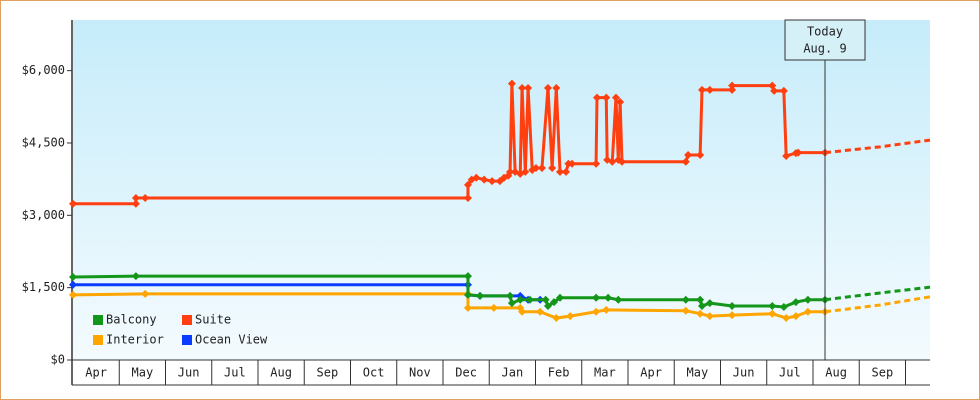 Image resolution: width=980 pixels, height=400 pixels. Describe the element at coordinates (374, 373) in the screenshot. I see `x-tick-label: Oct` at that location.